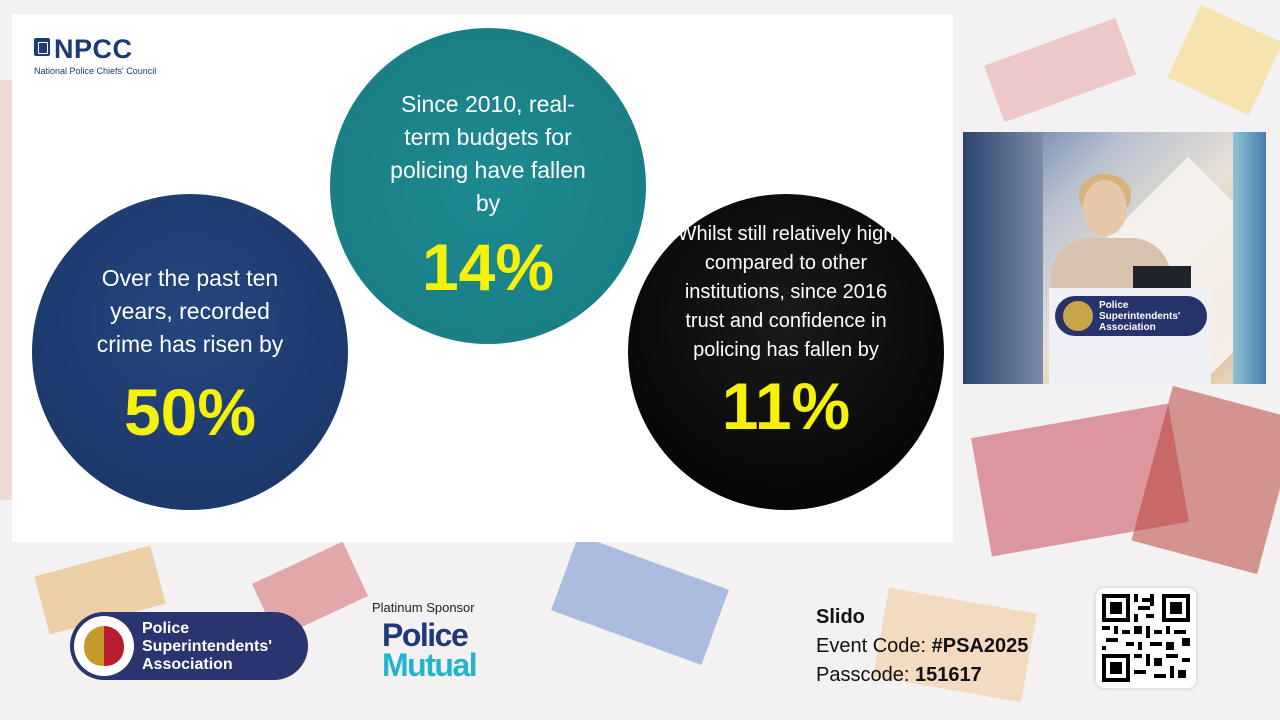 The image size is (1280, 720). I want to click on qr-code-icon, so click(1146, 638).